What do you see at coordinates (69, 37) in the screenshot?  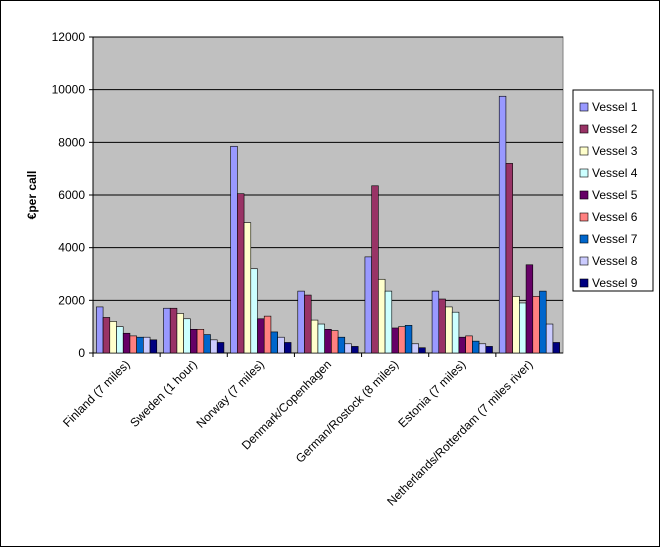 I see `y-tick-label: 12000` at bounding box center [69, 37].